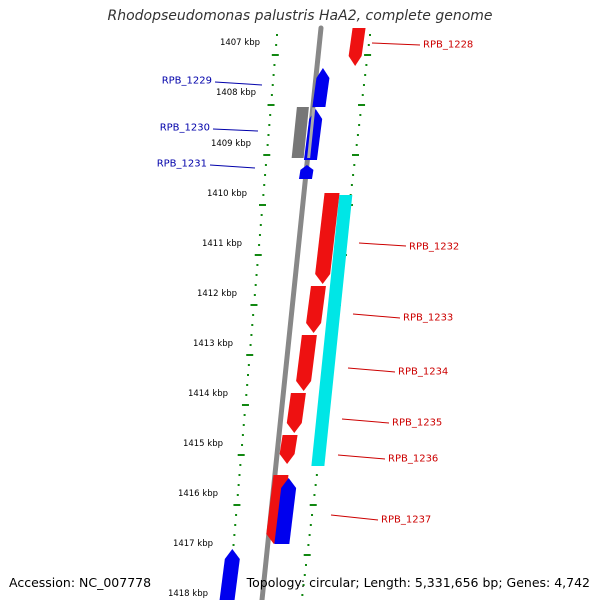 Image resolution: width=600 pixels, height=600 pixels. What do you see at coordinates (185, 128) in the screenshot?
I see `gene-label: RPB_1230` at bounding box center [185, 128].